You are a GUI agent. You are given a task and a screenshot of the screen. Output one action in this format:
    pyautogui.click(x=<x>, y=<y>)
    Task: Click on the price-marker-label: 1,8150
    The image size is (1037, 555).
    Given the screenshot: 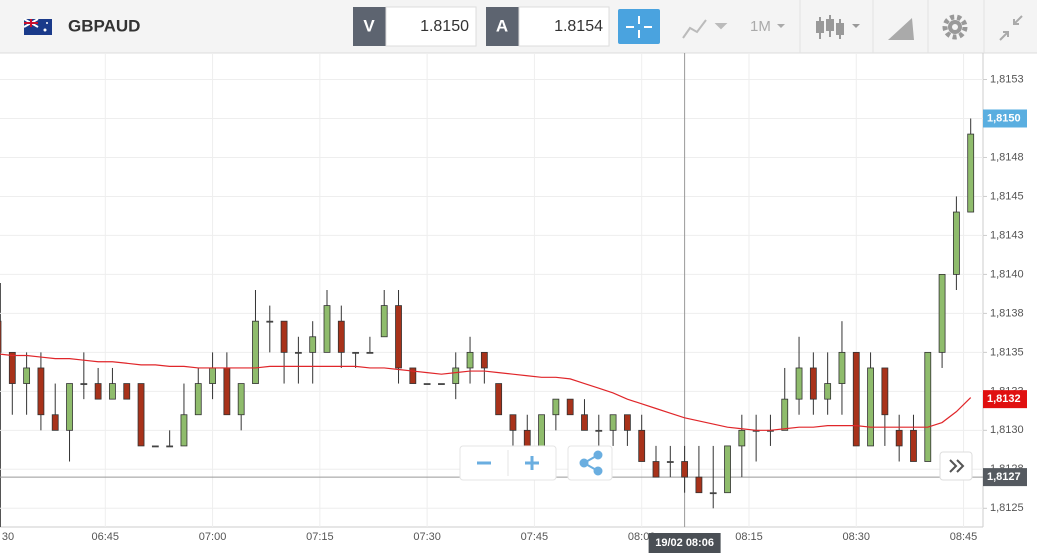 What is the action you would take?
    pyautogui.click(x=1004, y=118)
    